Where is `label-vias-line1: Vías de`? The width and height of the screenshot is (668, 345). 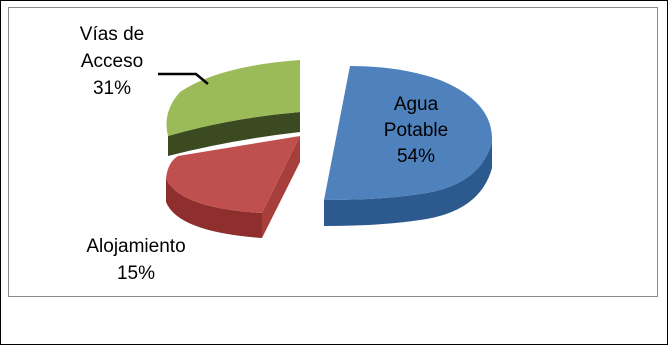 label-vias-line1: Vías de is located at coordinates (112, 34).